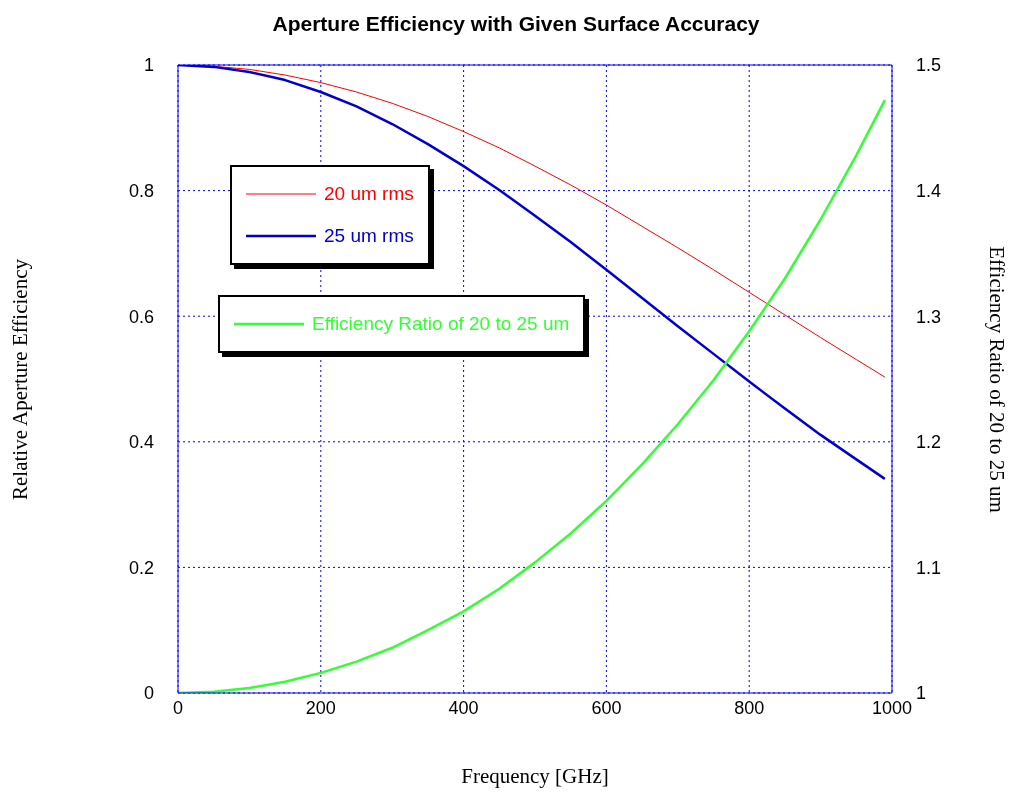 Image resolution: width=1032 pixels, height=802 pixels. What do you see at coordinates (369, 236) in the screenshot?
I see `legend-label: 25 um rms` at bounding box center [369, 236].